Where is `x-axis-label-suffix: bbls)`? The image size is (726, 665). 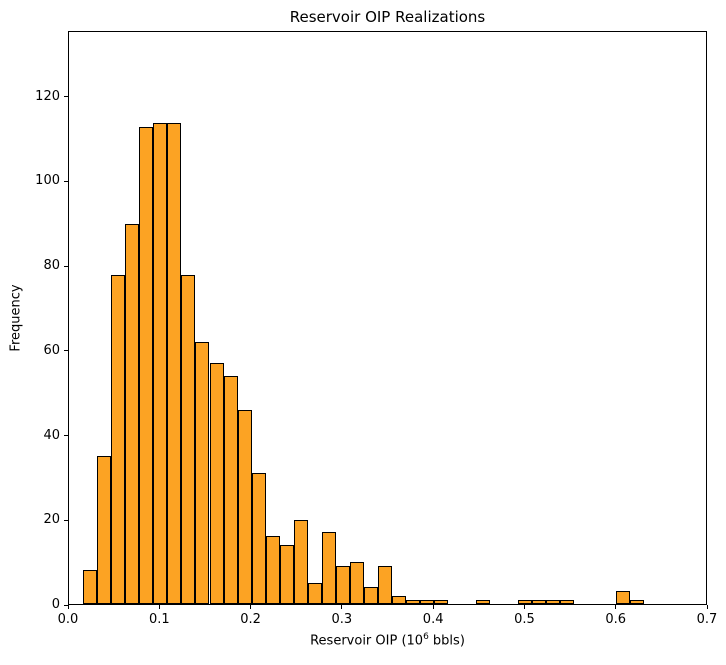 x-axis-label-suffix: bbls) is located at coordinates (446, 641).